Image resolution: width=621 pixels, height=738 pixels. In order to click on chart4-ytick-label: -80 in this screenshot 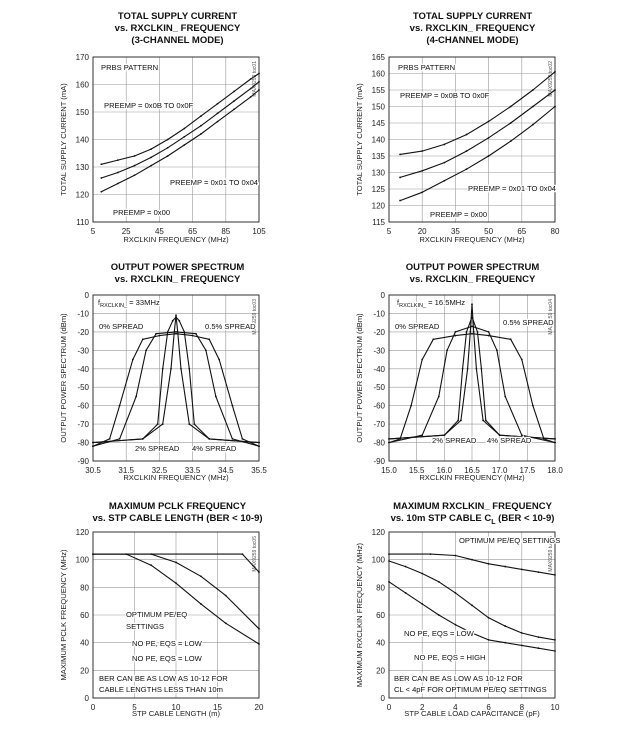, I will do `click(379, 443)`.